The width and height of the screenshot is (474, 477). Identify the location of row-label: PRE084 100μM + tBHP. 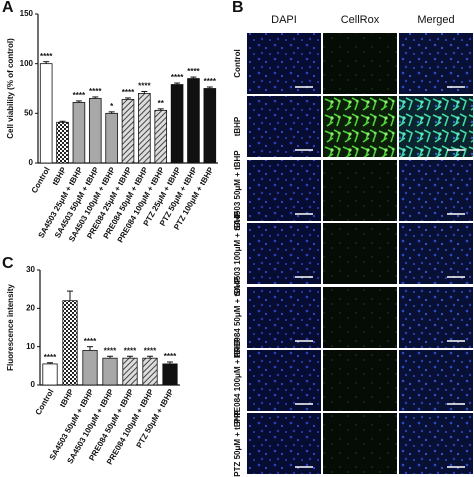
(237, 380).